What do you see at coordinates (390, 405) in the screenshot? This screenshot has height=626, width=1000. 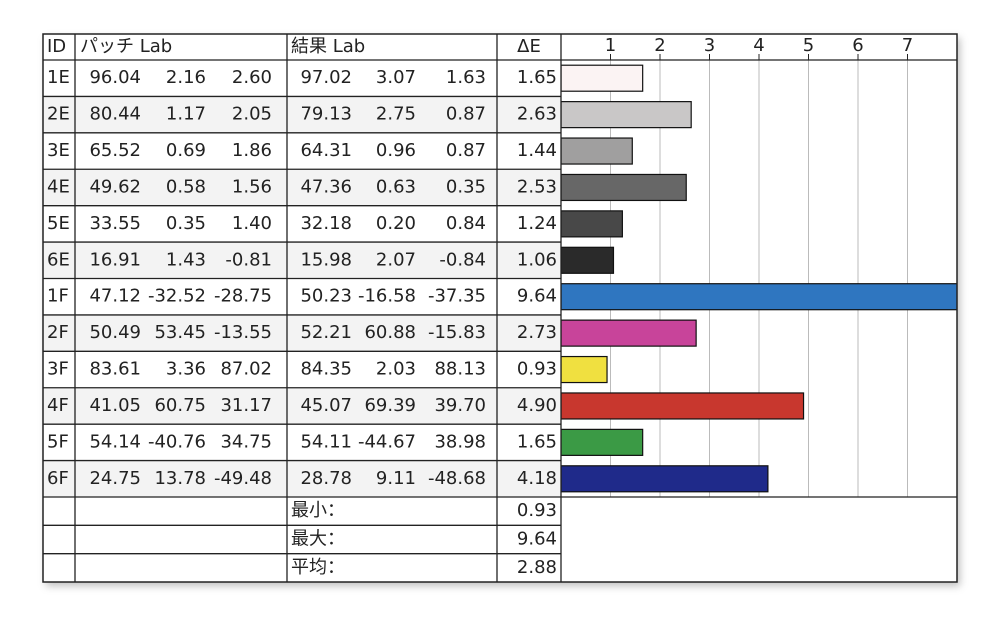 I see `lab-value: 69.39` at bounding box center [390, 405].